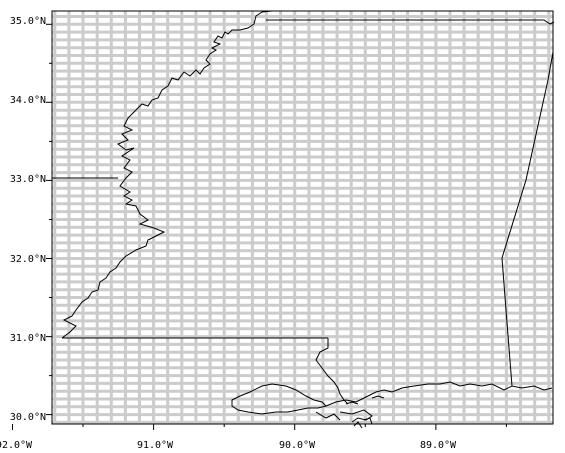 The height and width of the screenshot is (453, 565). Describe the element at coordinates (527, 219) in the screenshot. I see `mississippi-alabama-boundary` at that location.